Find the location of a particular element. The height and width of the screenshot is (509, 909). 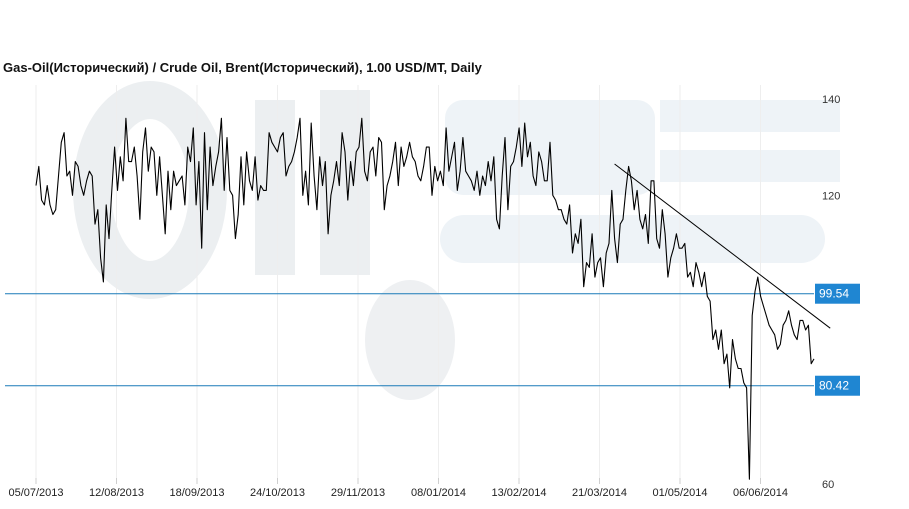

x-tick-label: 29/11/2013 is located at coordinates (358, 493).